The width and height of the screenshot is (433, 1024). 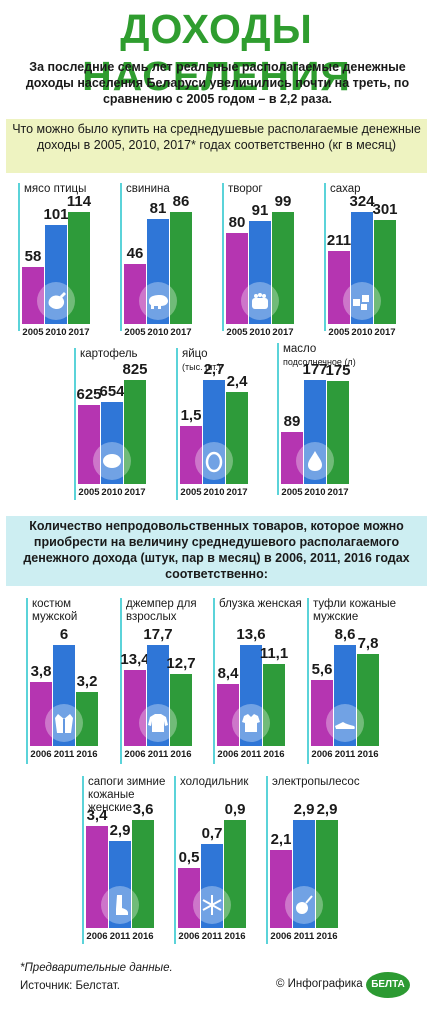 I want to click on value-label: 99, so click(x=283, y=201).